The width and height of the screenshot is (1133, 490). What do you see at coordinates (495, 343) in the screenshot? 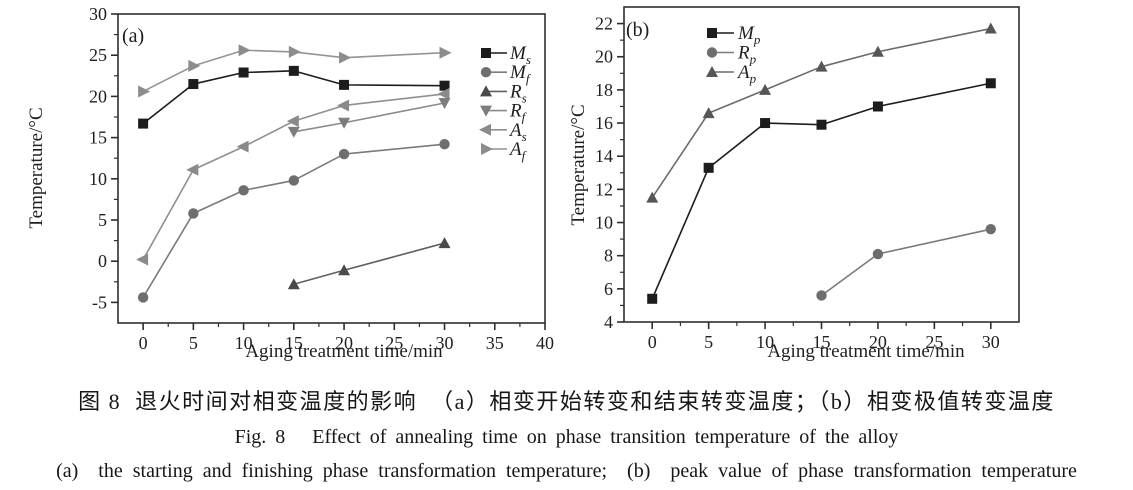
I see `svg-text: 35` at bounding box center [495, 343].